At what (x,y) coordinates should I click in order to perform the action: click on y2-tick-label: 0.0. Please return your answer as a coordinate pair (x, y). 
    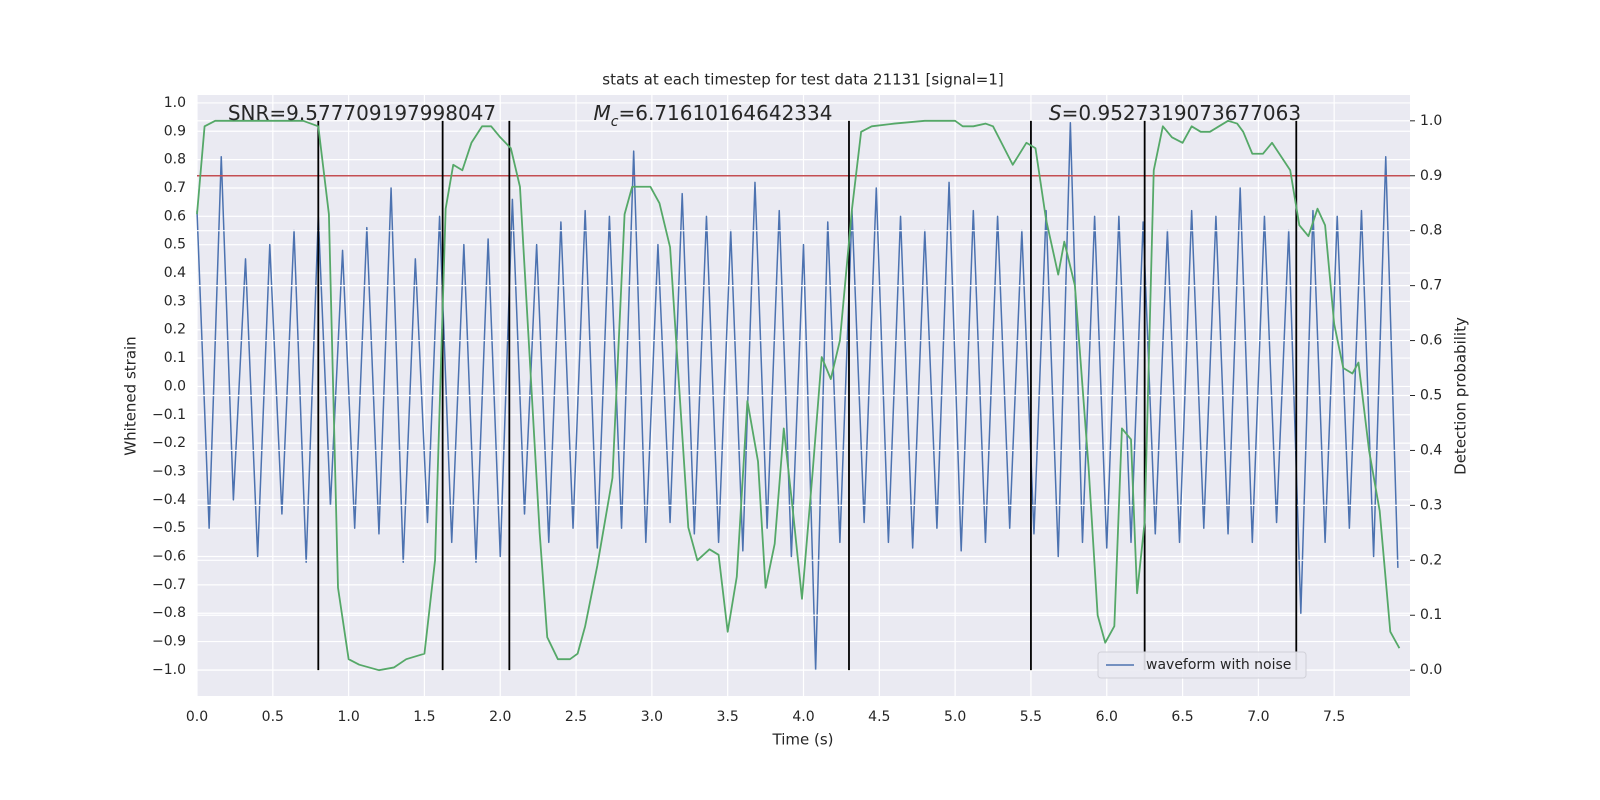
    Looking at the image, I should click on (1431, 670).